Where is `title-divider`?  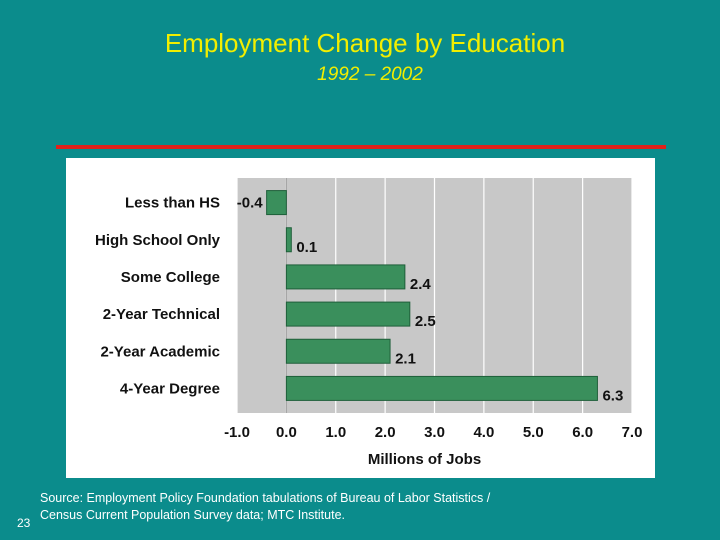
title-divider is located at coordinates (361, 147).